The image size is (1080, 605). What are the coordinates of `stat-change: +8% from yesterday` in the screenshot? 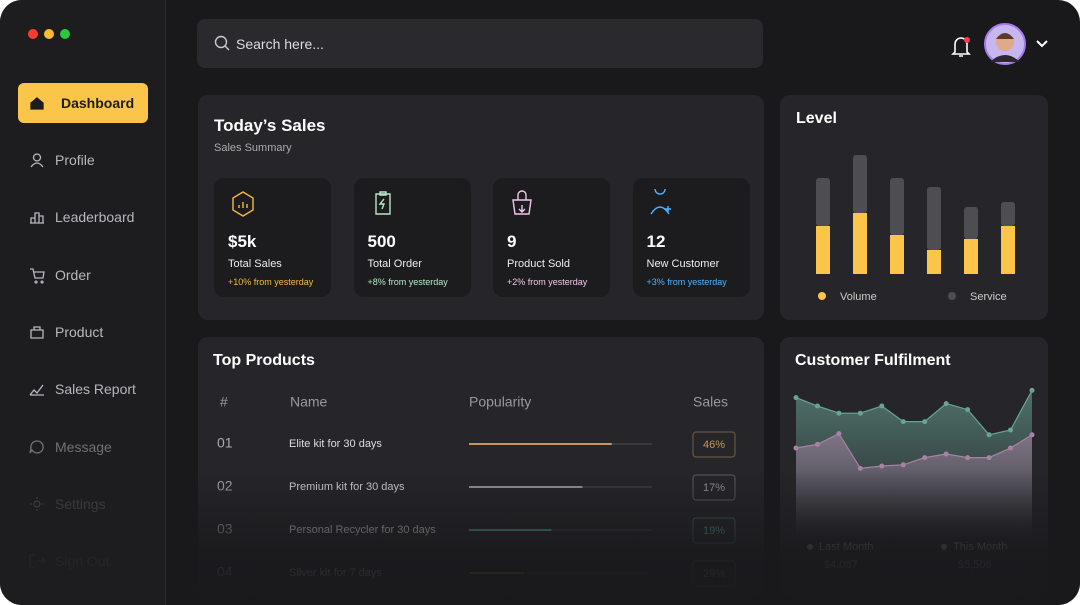 It's located at (407, 282).